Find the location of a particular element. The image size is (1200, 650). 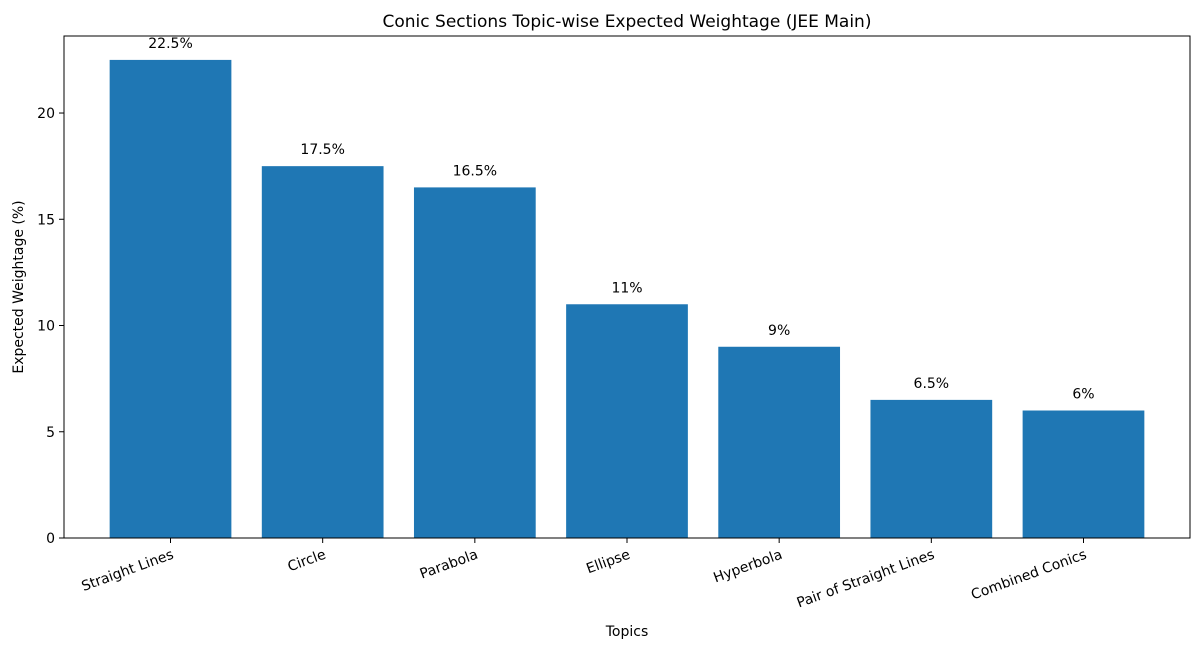

y-tick-label: 20 is located at coordinates (46, 114).